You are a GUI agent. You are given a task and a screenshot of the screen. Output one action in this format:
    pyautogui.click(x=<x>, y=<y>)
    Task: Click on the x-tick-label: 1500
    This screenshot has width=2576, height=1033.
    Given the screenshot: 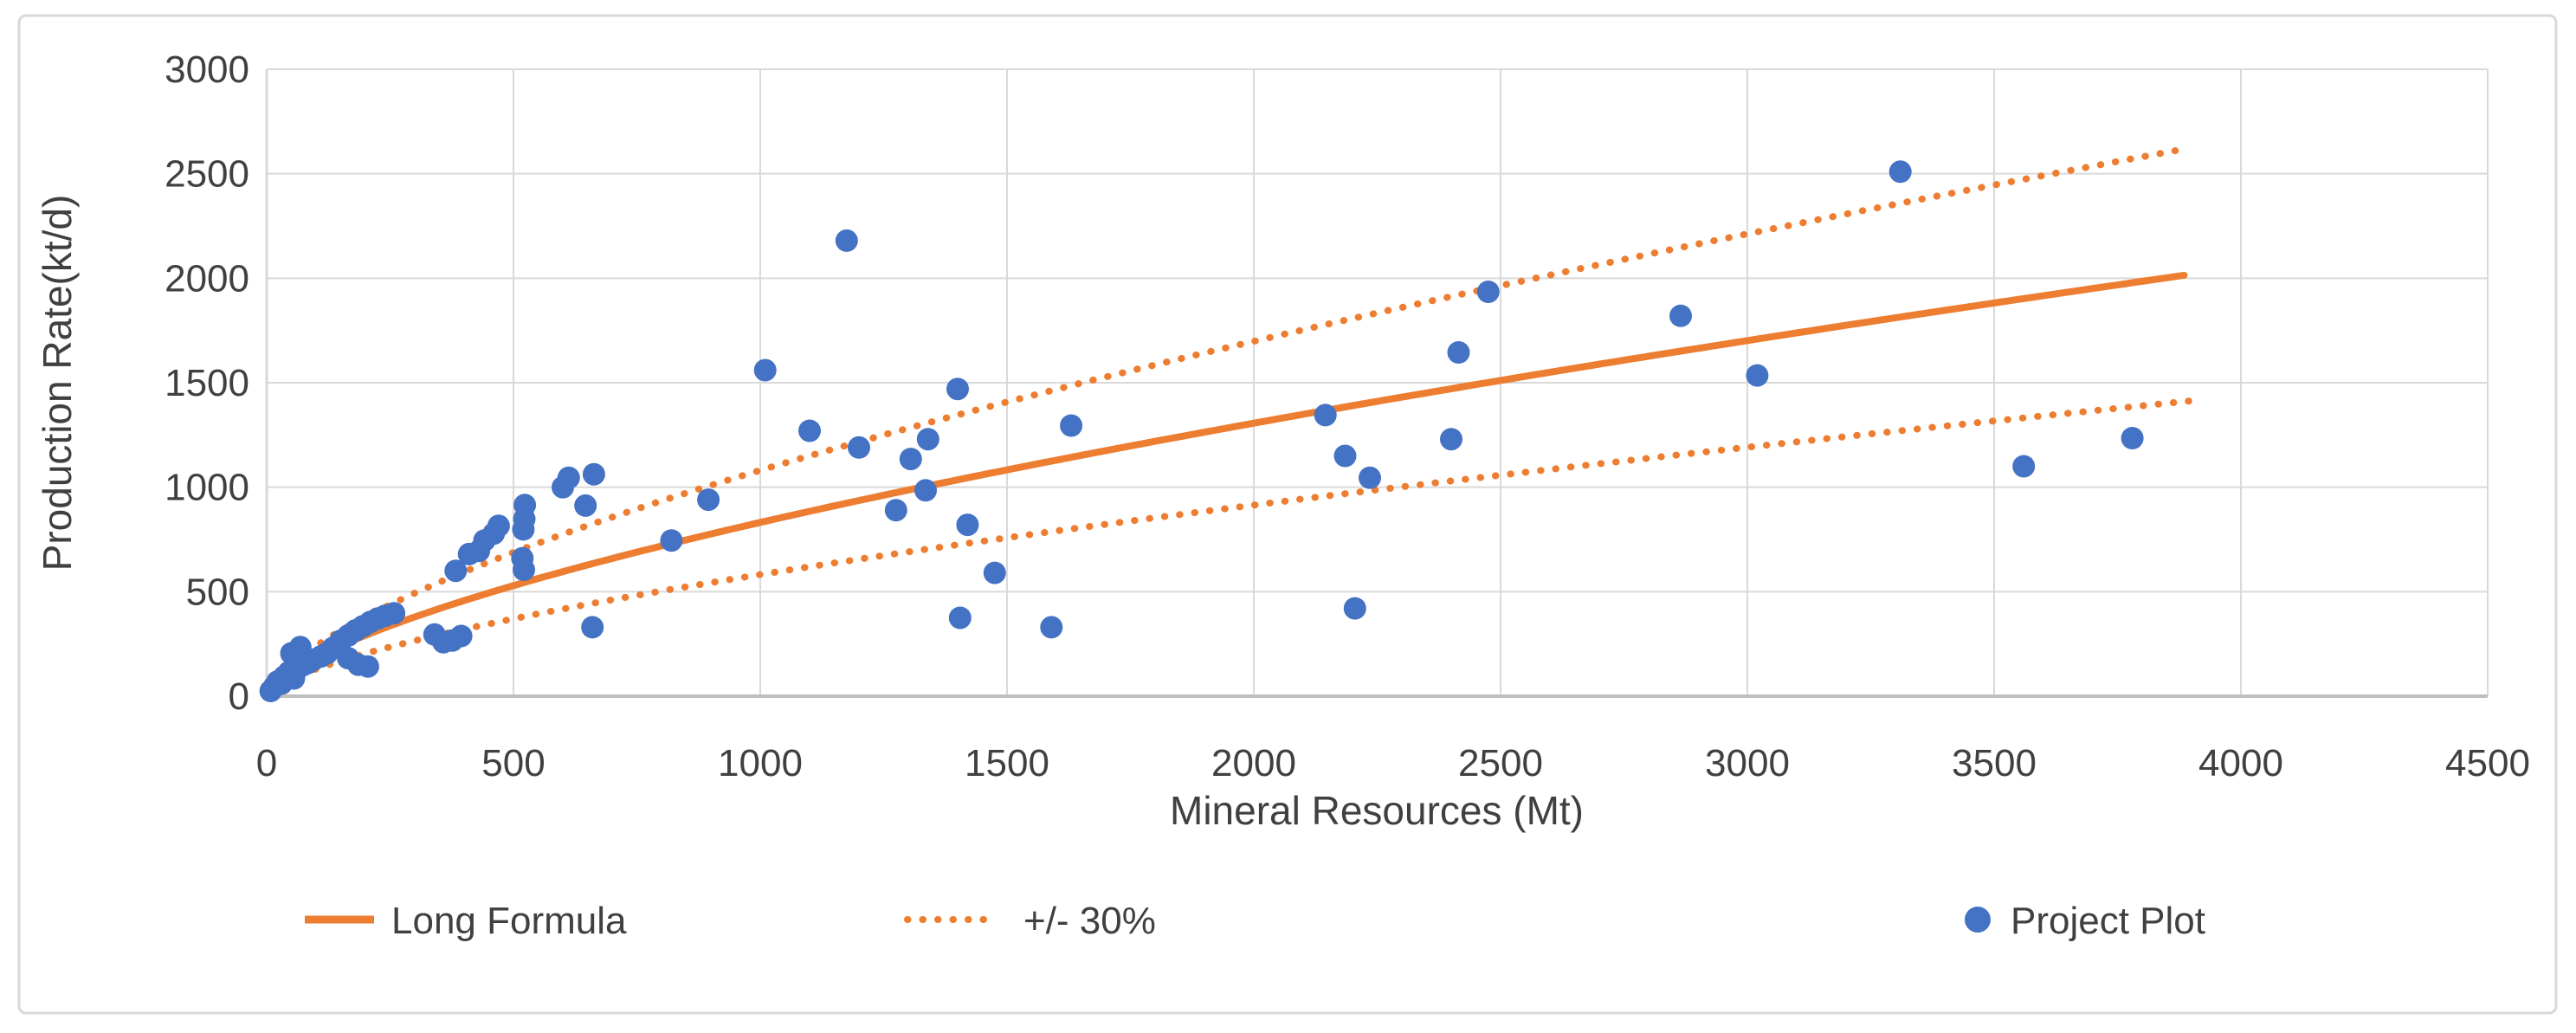 What is the action you would take?
    pyautogui.click(x=1007, y=763)
    